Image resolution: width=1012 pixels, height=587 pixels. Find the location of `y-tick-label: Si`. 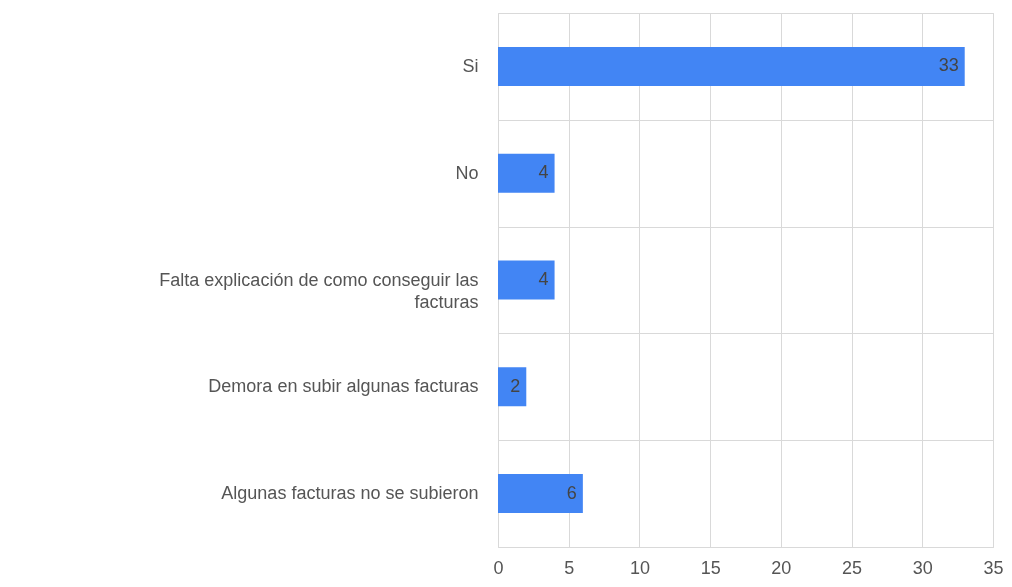

y-tick-label: Si is located at coordinates (470, 65).